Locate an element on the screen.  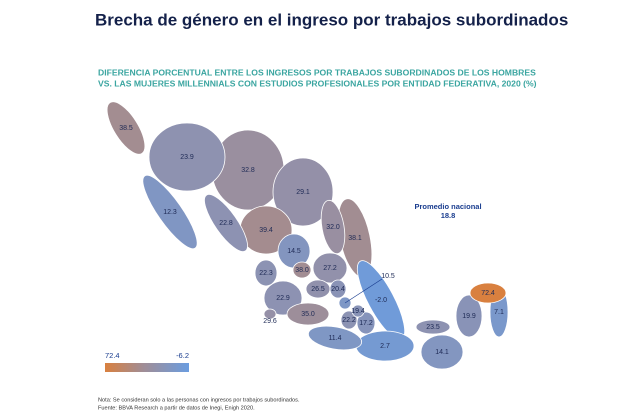
state-value: 11.4 is located at coordinates (334, 338).